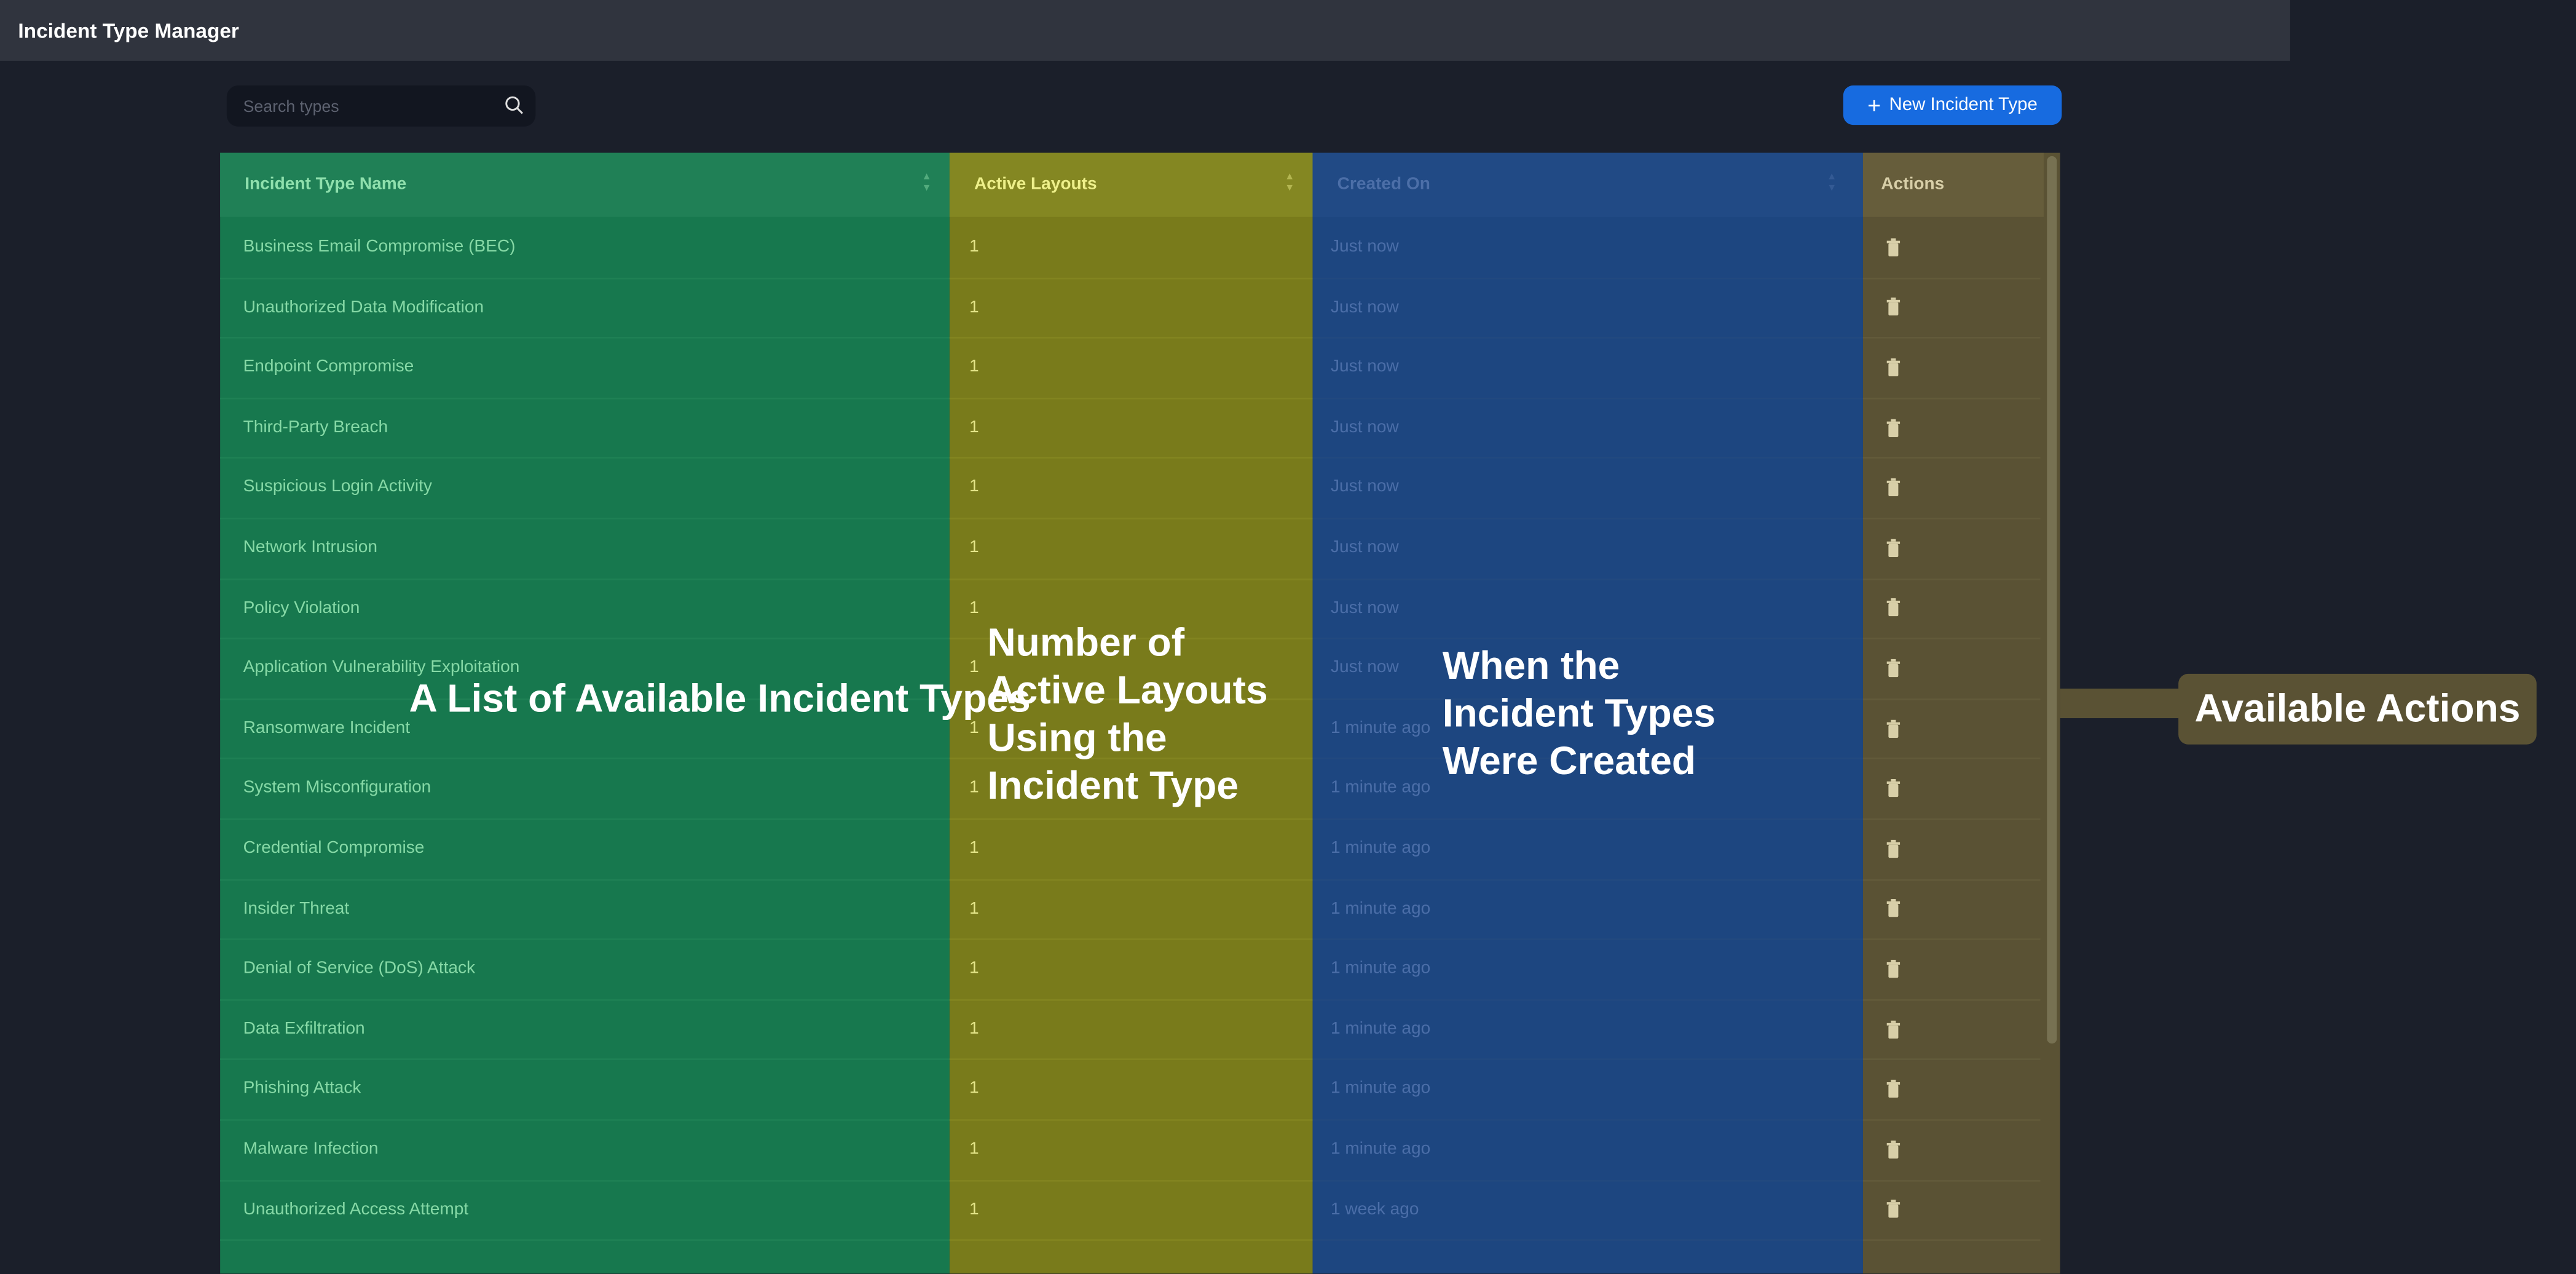 The height and width of the screenshot is (1274, 2576). What do you see at coordinates (315, 427) in the screenshot?
I see `cell-name: Third-Party Breach` at bounding box center [315, 427].